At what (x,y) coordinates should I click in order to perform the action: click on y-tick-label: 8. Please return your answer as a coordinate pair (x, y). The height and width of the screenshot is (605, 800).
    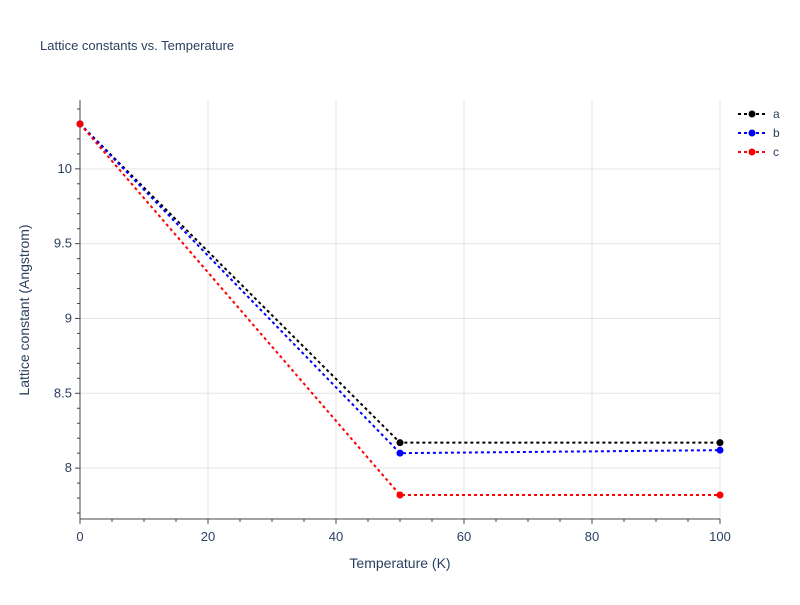
    Looking at the image, I should click on (68, 467).